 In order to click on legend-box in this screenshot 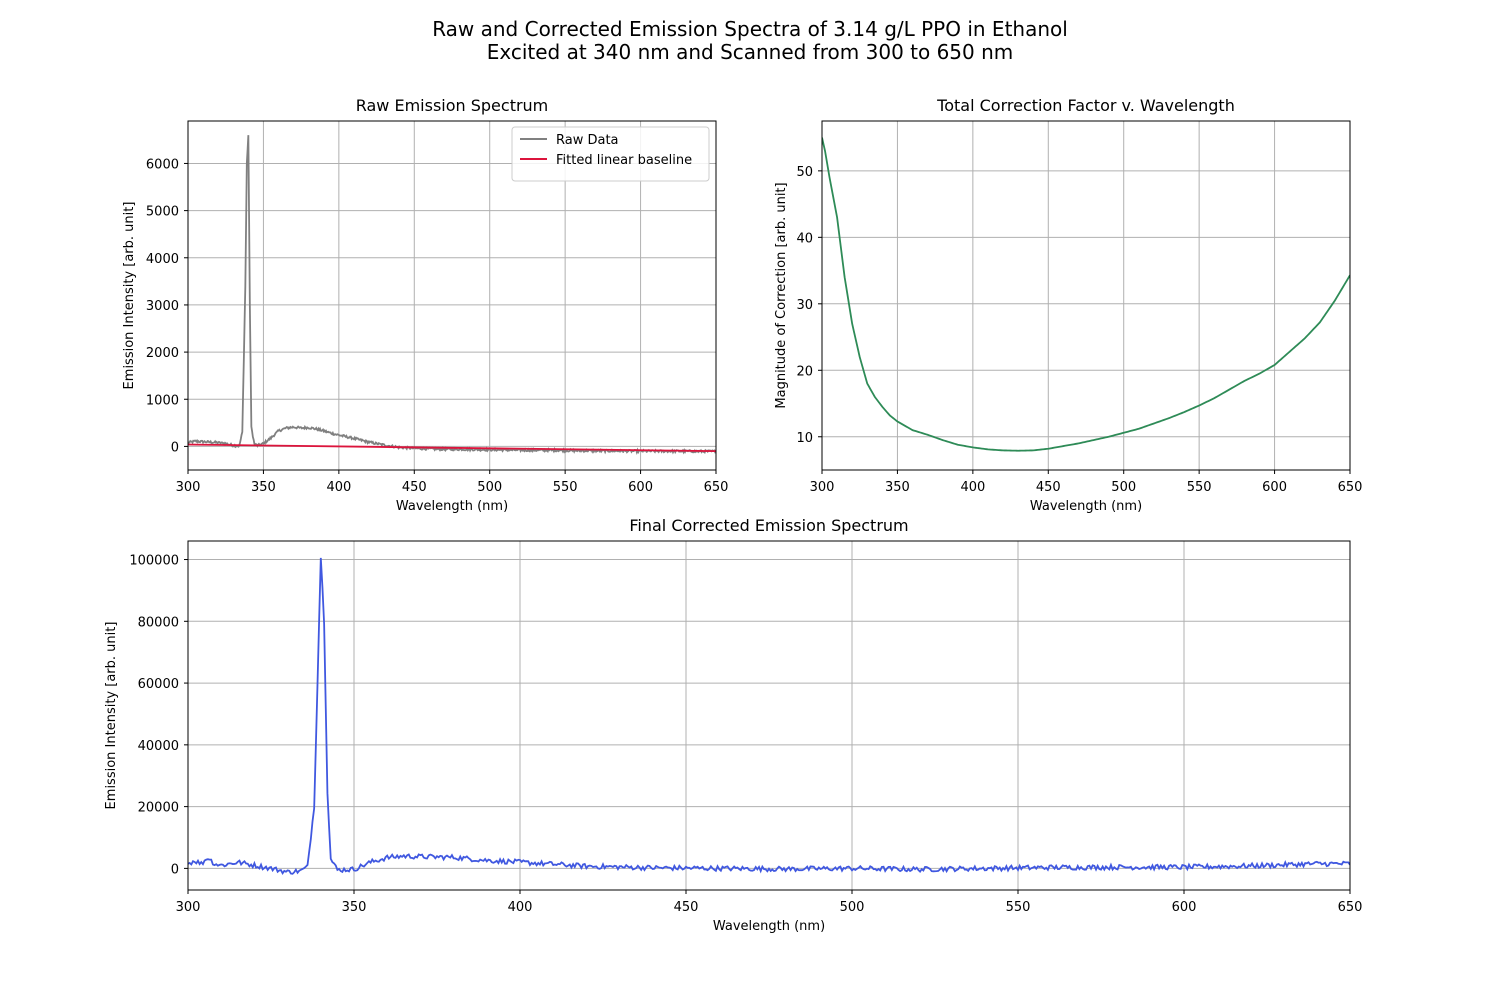, I will do `click(610, 154)`.